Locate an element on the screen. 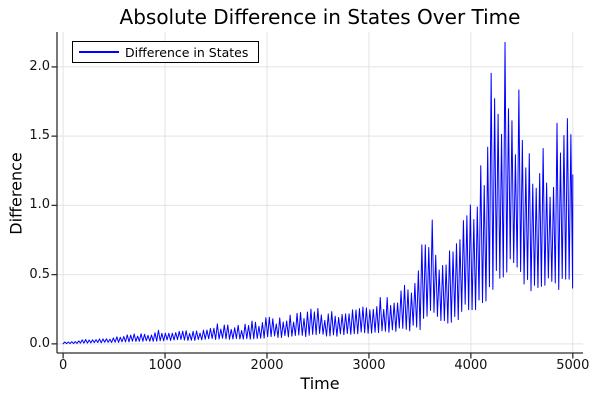  legend: Difference in States is located at coordinates (166, 52).